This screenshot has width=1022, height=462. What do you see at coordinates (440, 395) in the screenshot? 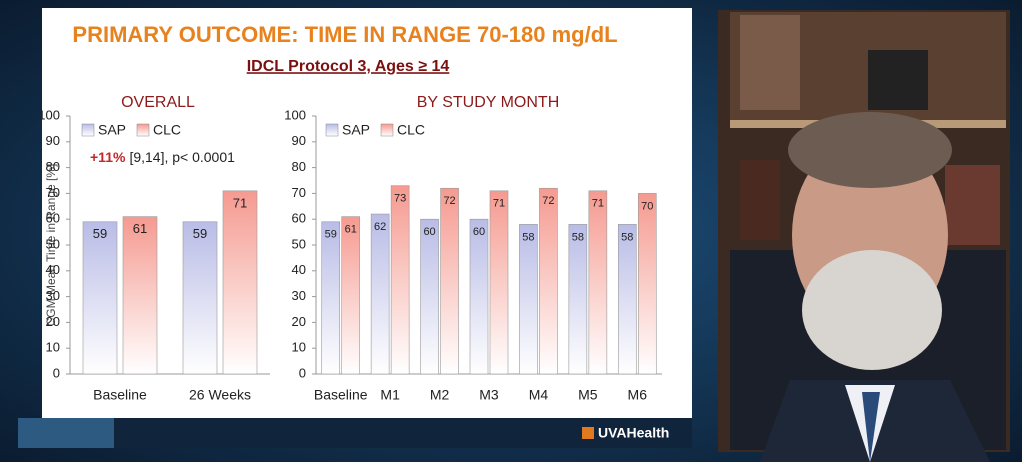
I see `x-tick-label: M2` at bounding box center [440, 395].